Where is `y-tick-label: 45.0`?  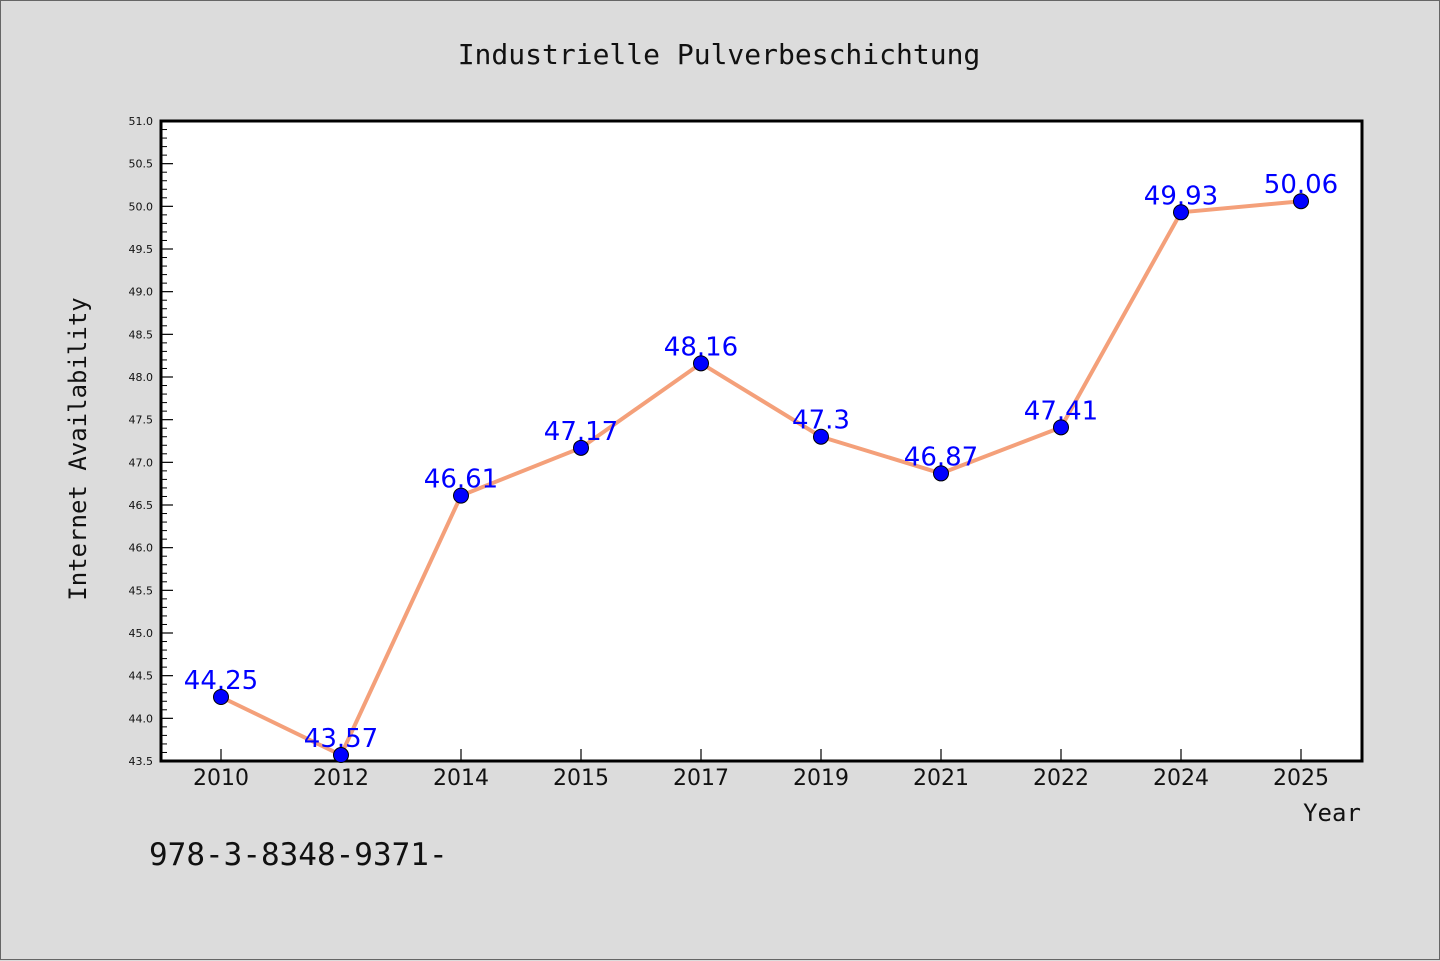
y-tick-label: 45.0 is located at coordinates (141, 633).